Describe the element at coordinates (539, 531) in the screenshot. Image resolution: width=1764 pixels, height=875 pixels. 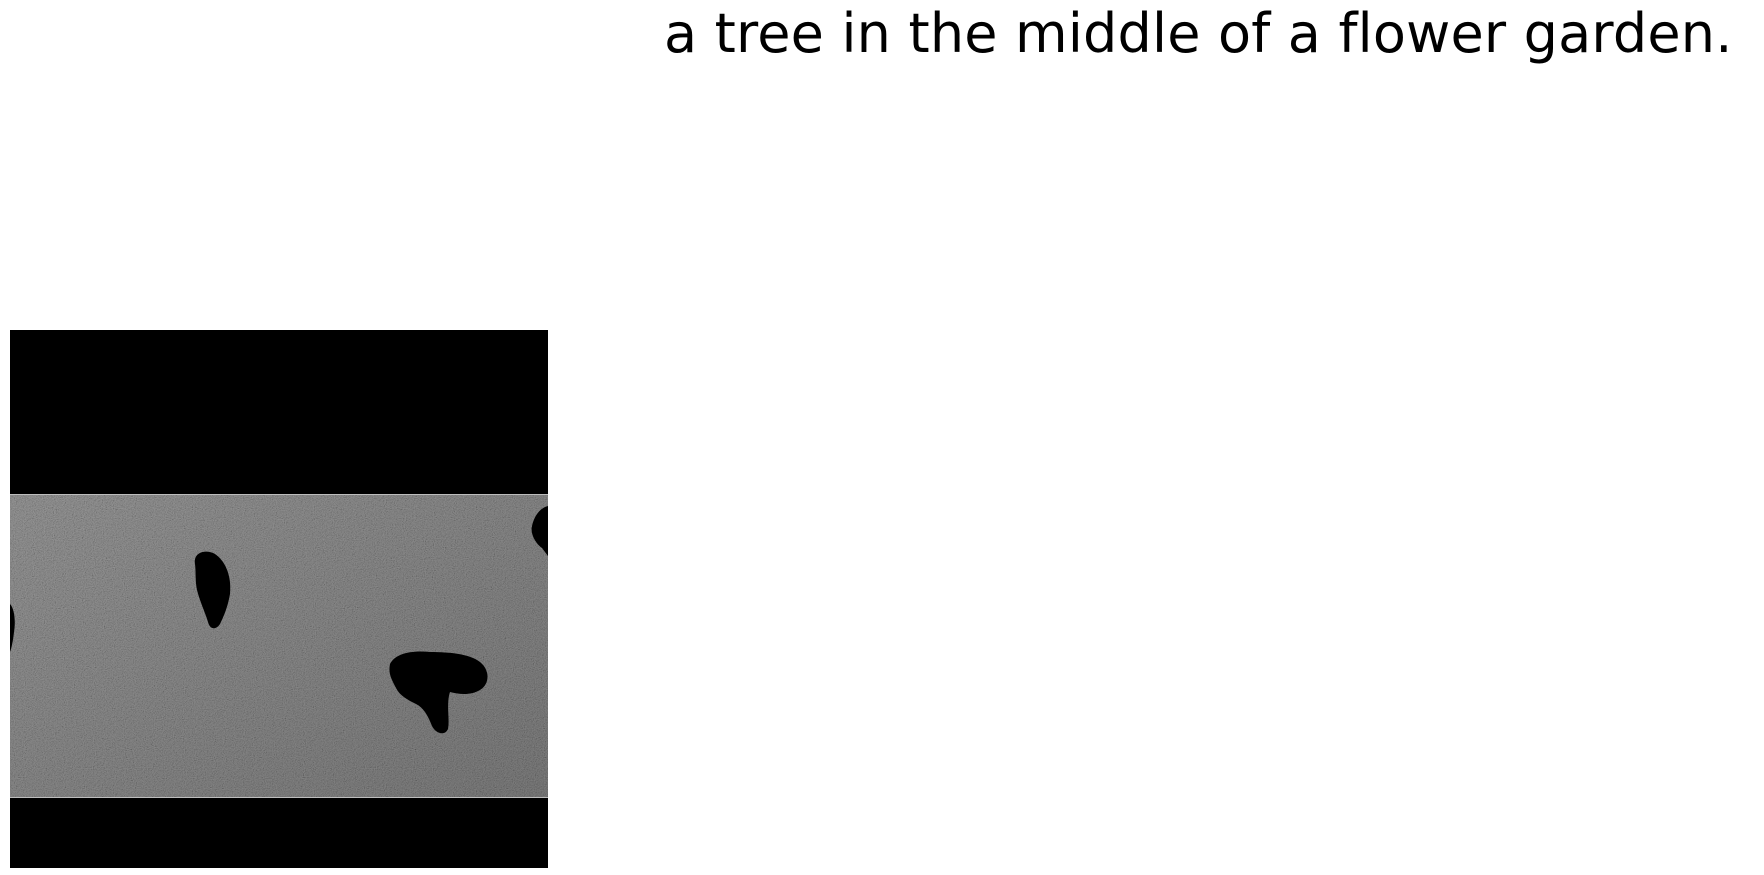
I see `animal-silhouette-right-edge` at that location.